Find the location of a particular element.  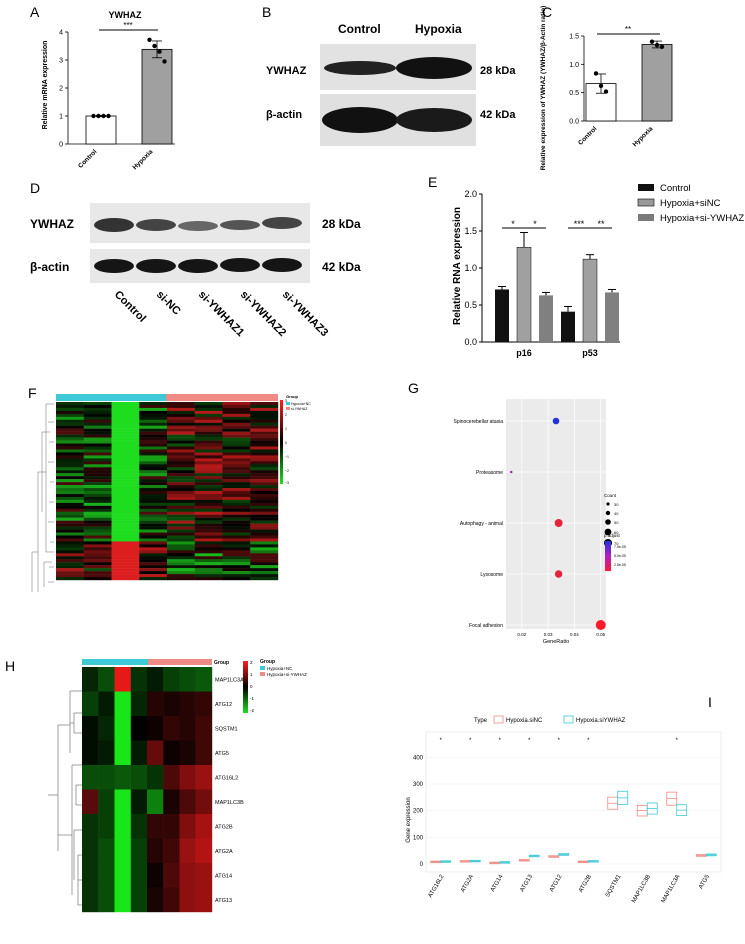

blot-d-band is located at coordinates (156, 266).